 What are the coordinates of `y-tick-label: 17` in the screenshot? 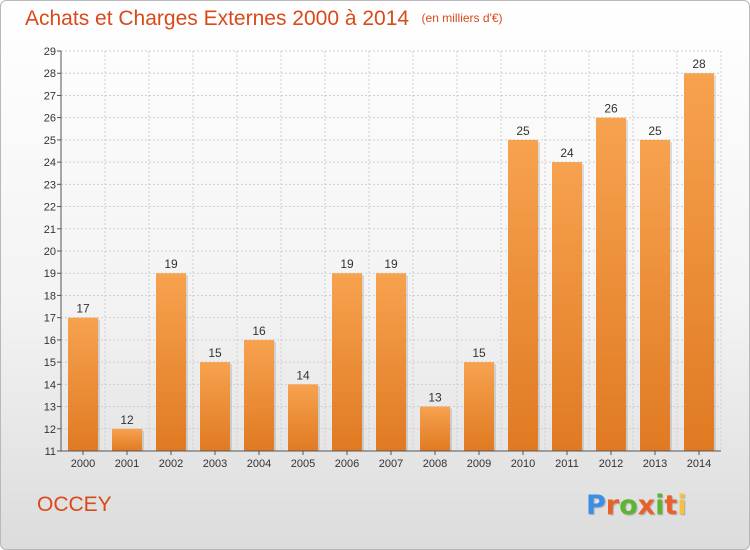 It's located at (50, 319).